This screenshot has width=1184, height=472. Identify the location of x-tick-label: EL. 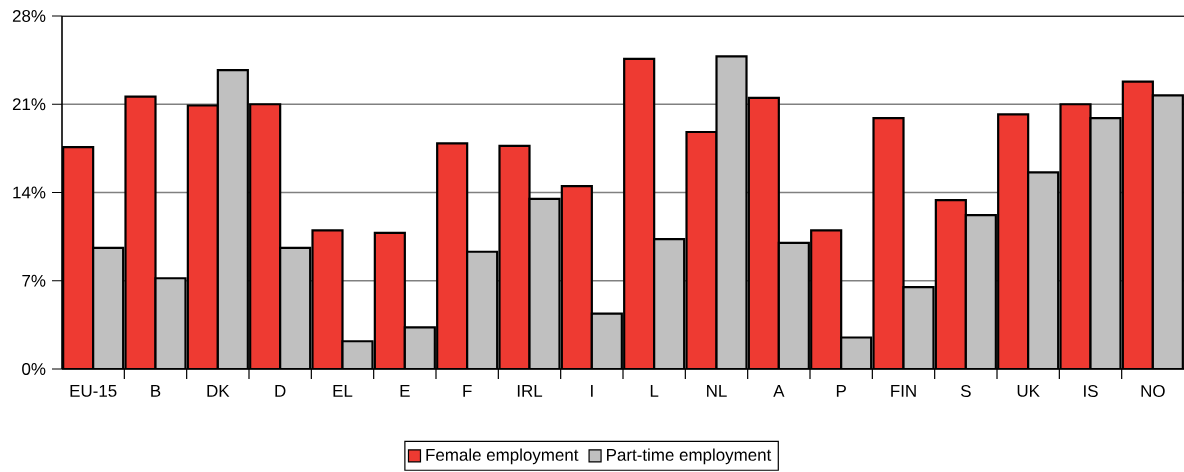
(343, 391).